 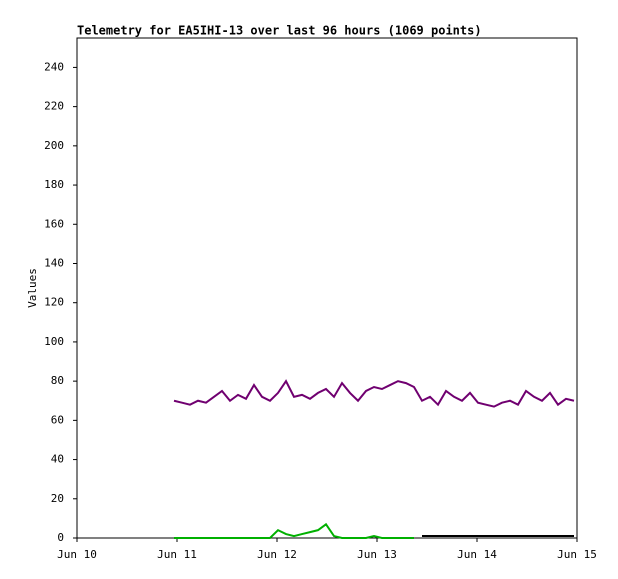 I want to click on y-tick-label: 160, so click(x=54, y=223).